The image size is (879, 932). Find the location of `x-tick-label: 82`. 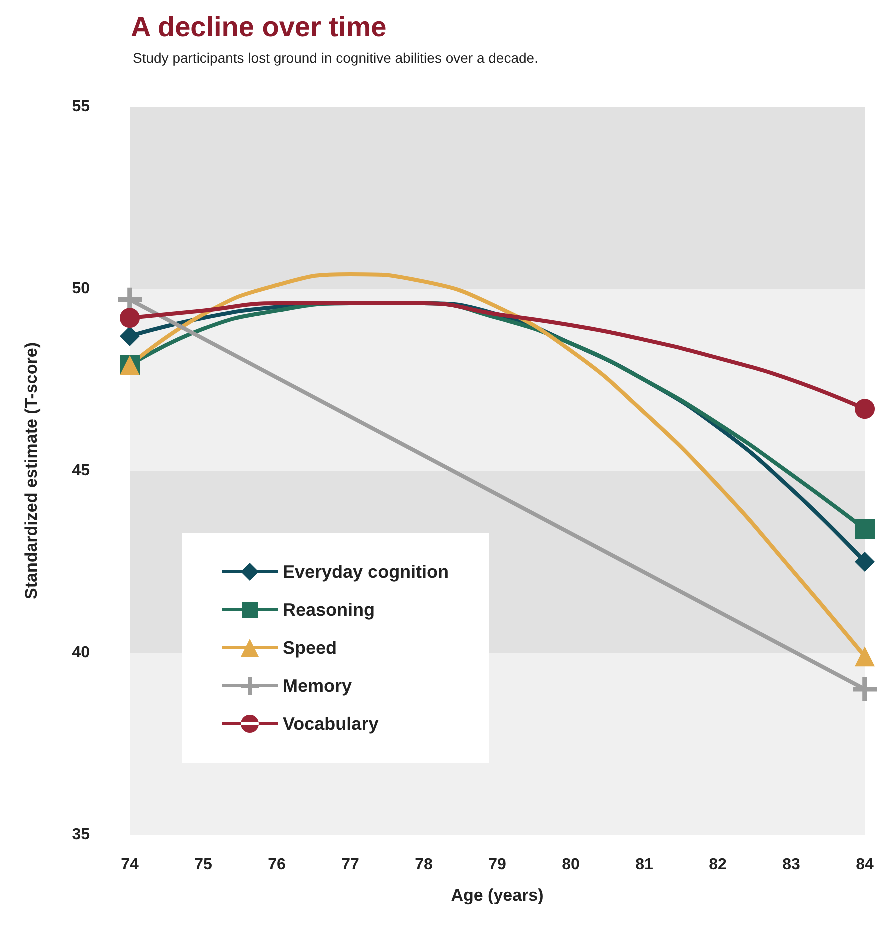

x-tick-label: 82 is located at coordinates (718, 865).